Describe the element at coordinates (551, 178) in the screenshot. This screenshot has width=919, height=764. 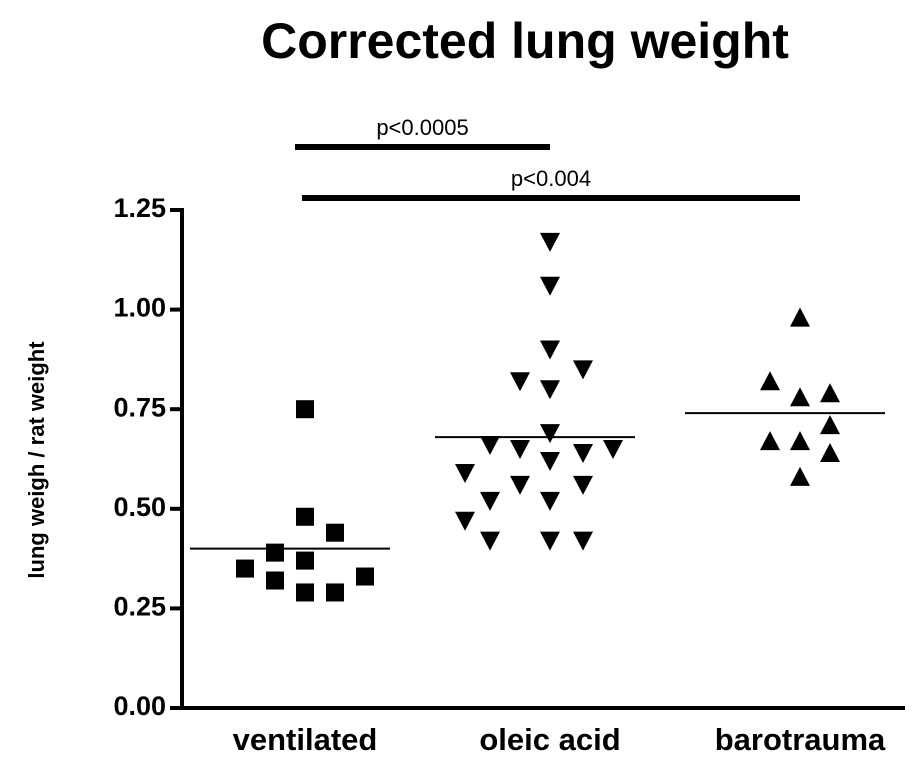
I see `significance-label: p<0.004` at that location.